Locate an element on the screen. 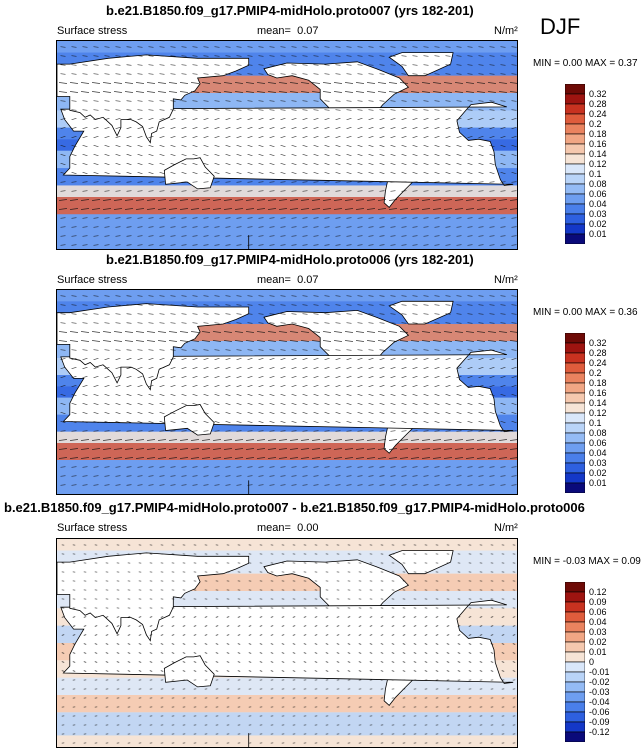 The width and height of the screenshot is (643, 753). colorbar-tick-label: -0.06 is located at coordinates (599, 711).